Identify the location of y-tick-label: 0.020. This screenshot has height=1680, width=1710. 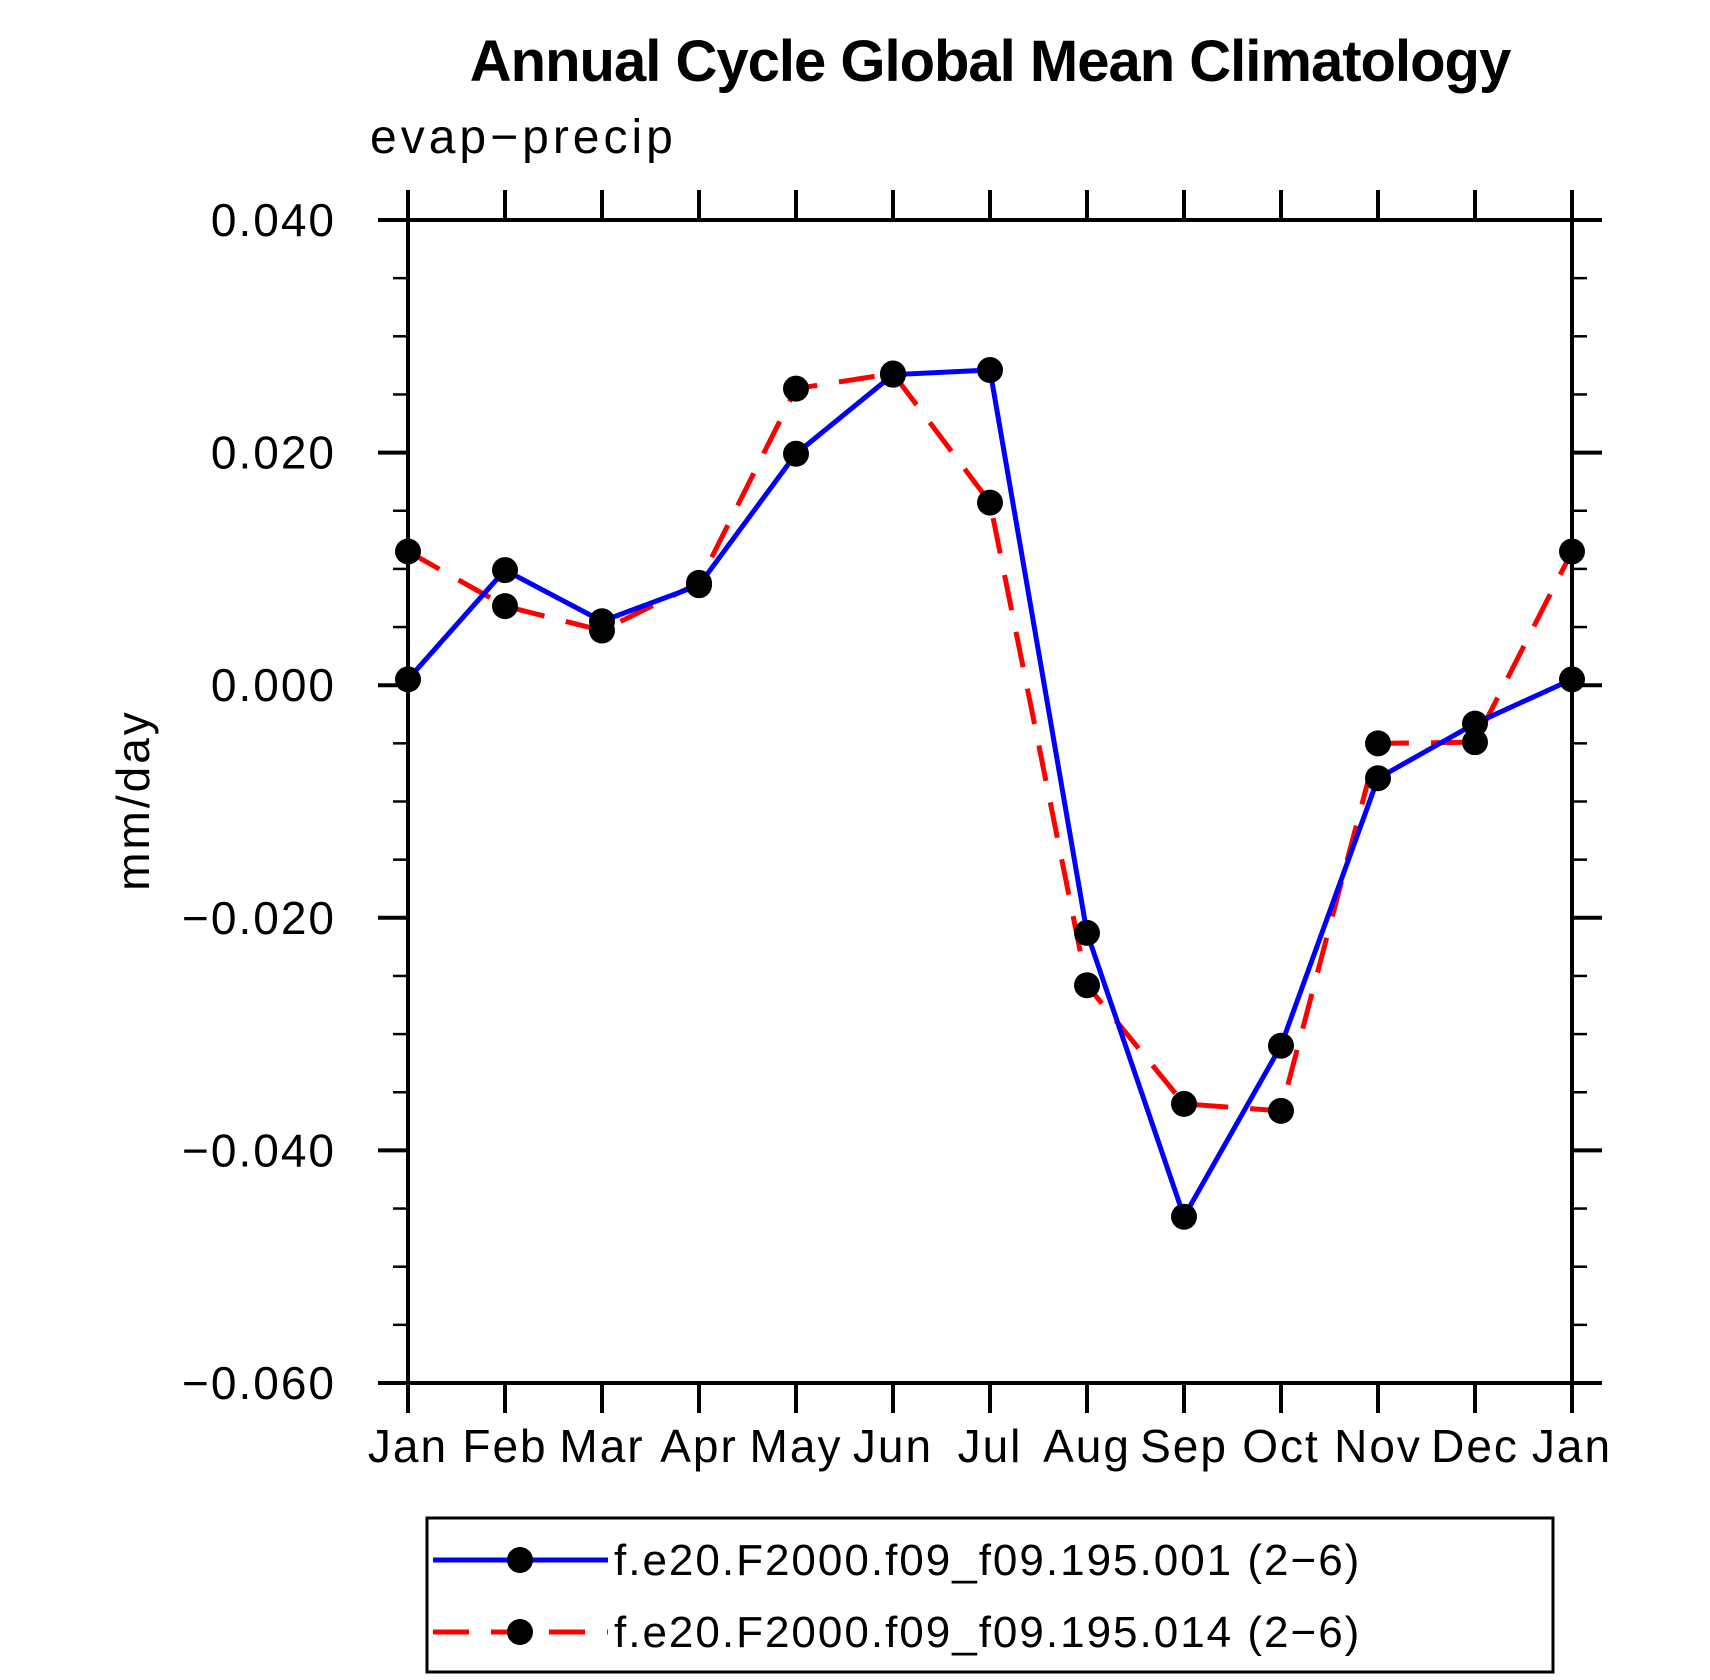
(273, 453).